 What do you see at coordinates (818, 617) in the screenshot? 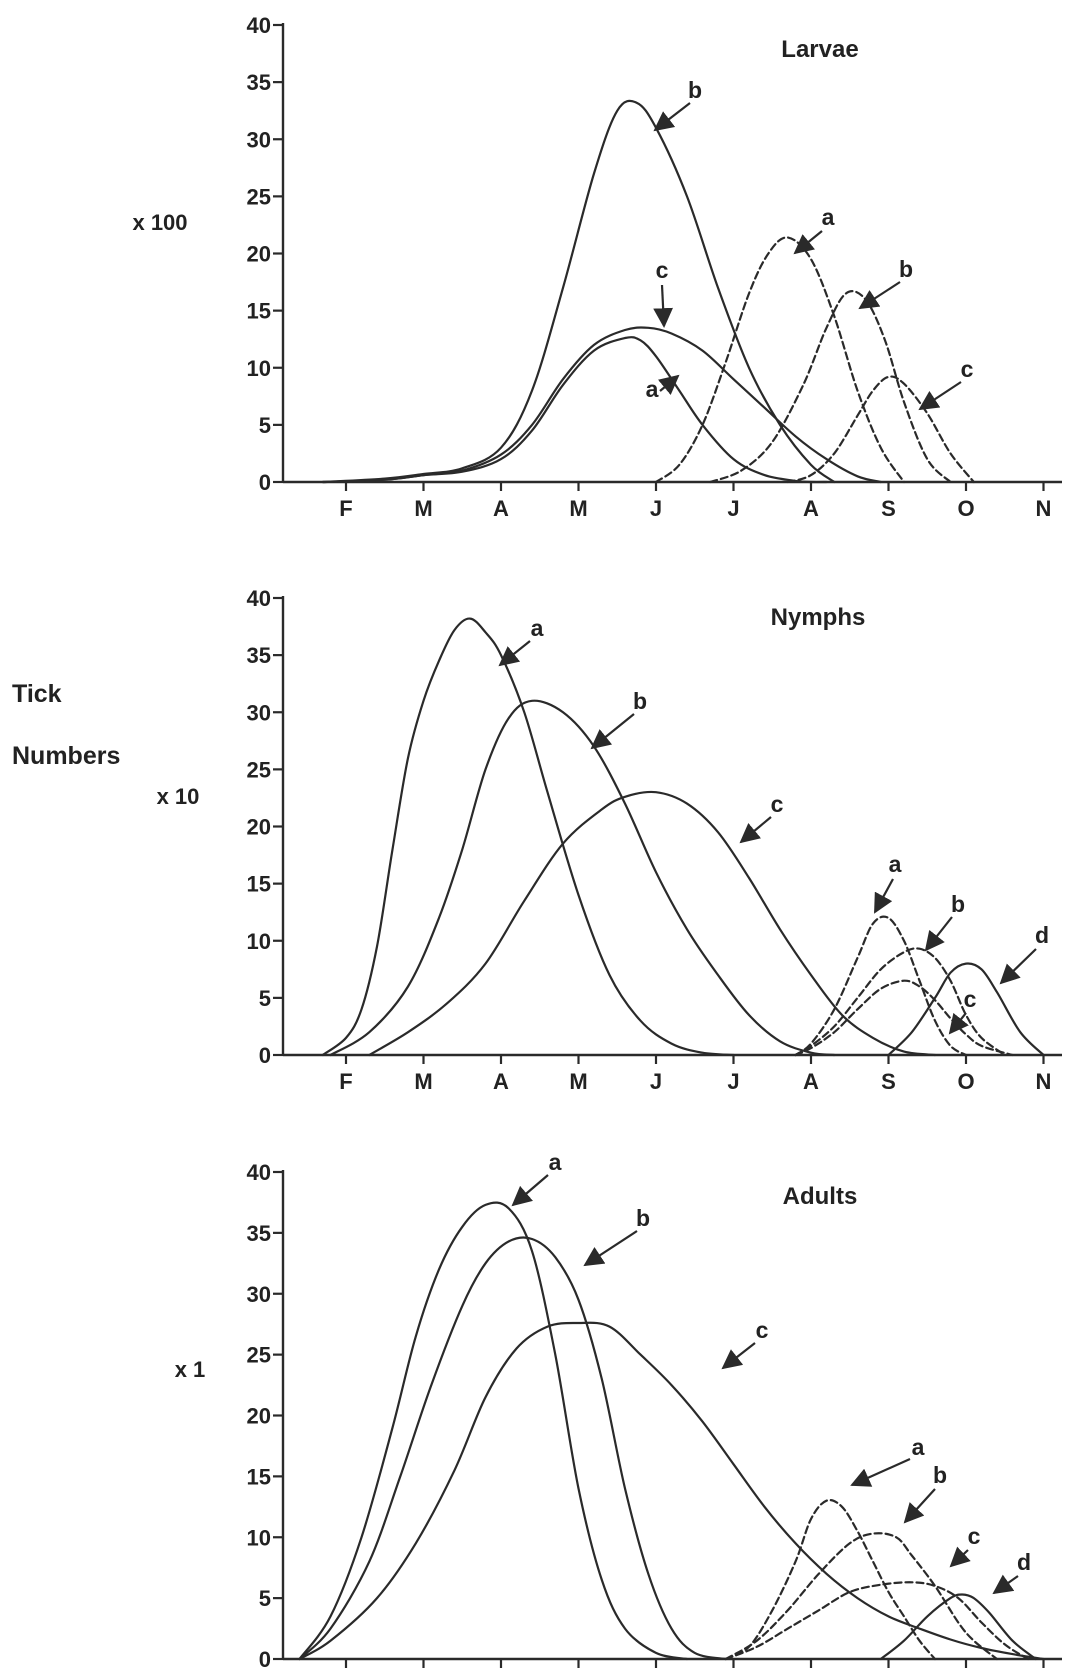
I see `panel-title: Nymphs` at bounding box center [818, 617].